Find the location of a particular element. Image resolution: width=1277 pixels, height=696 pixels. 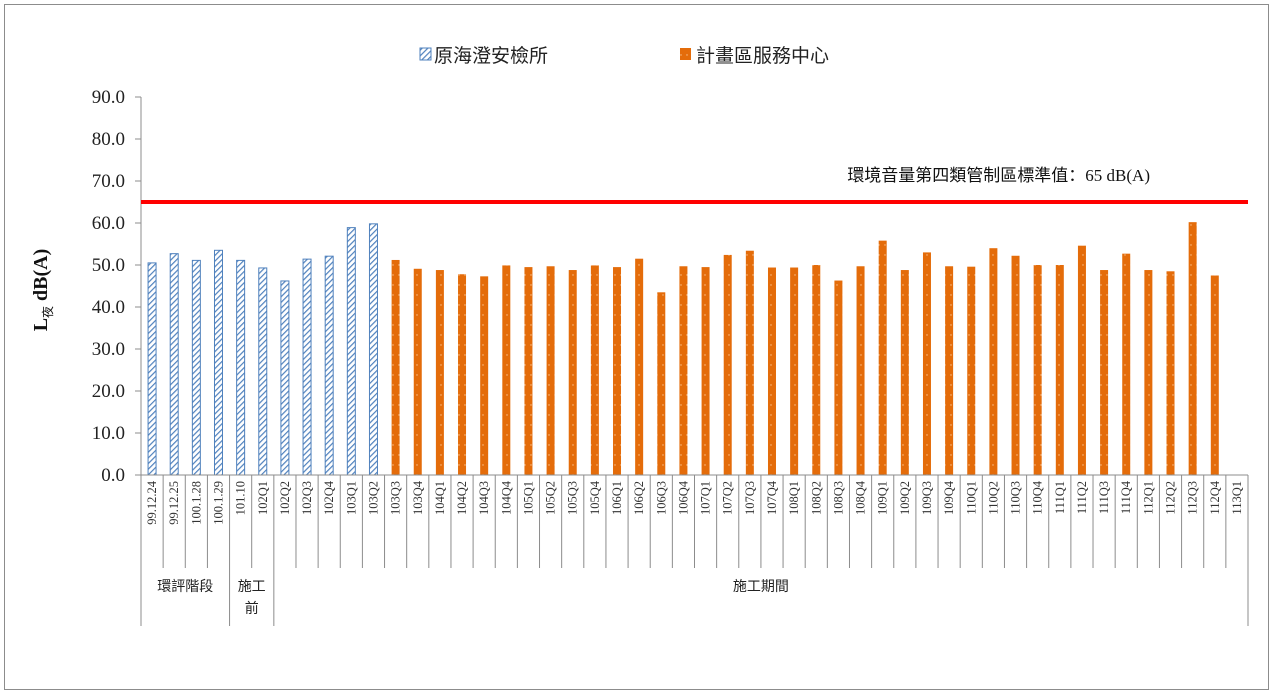

x-tick-label: 106Q2 is located at coordinates (639, 498).